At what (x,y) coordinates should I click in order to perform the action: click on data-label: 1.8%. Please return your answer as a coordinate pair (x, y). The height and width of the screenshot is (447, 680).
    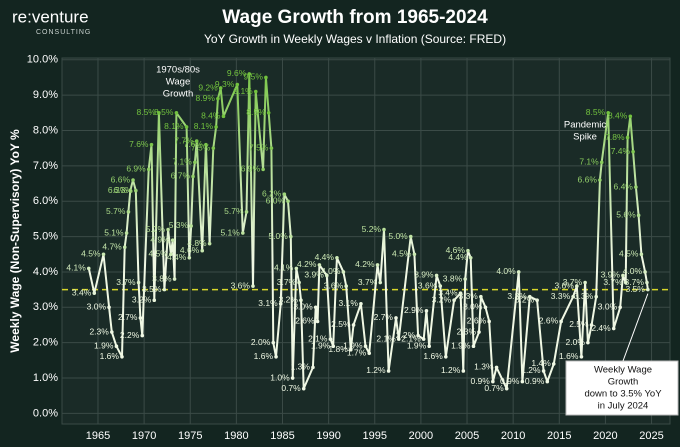
    Looking at the image, I should click on (338, 349).